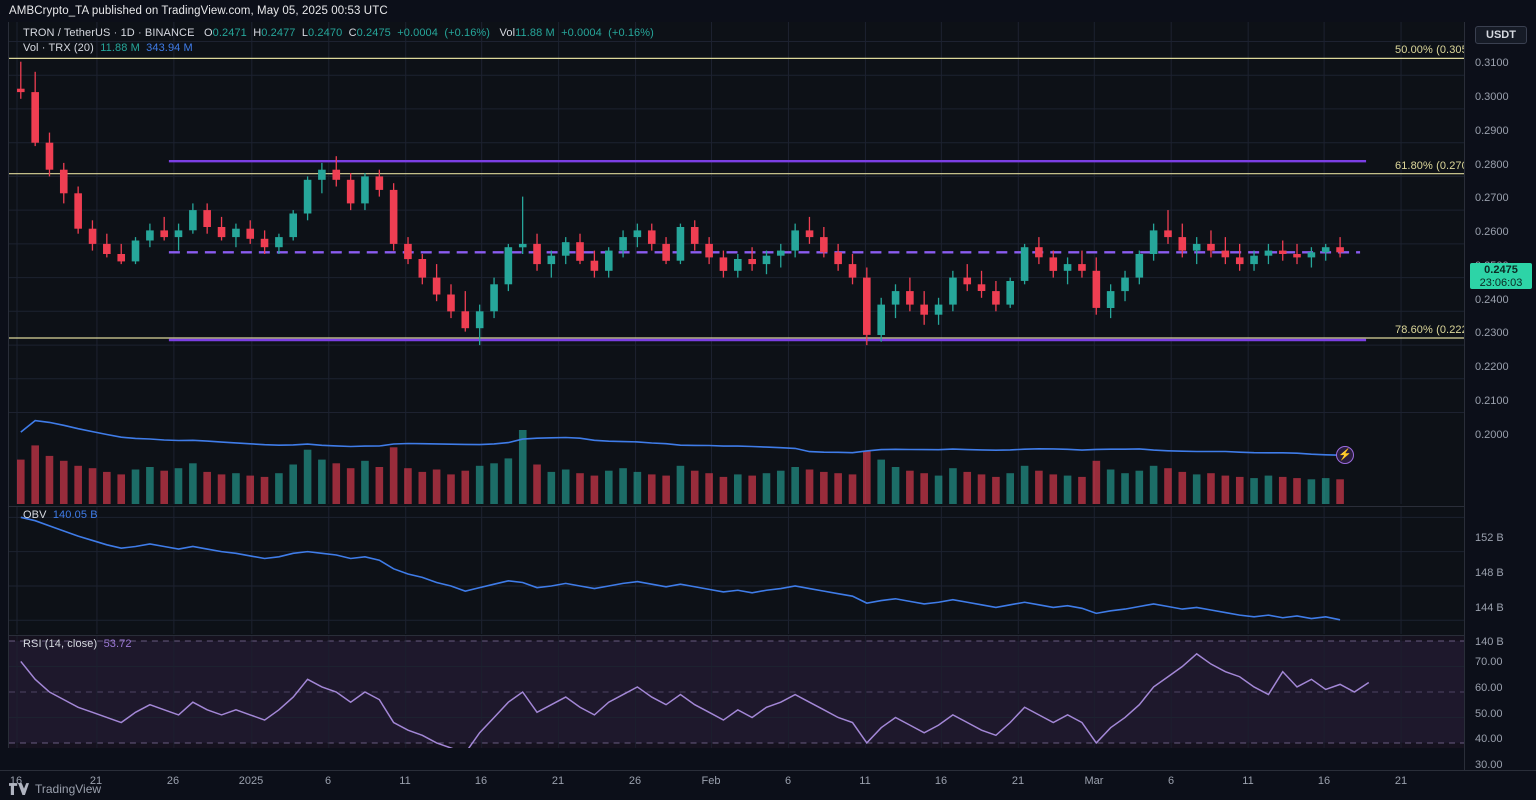  Describe the element at coordinates (1489, 687) in the screenshot. I see `rsi-axis-tick: 60.00` at that location.